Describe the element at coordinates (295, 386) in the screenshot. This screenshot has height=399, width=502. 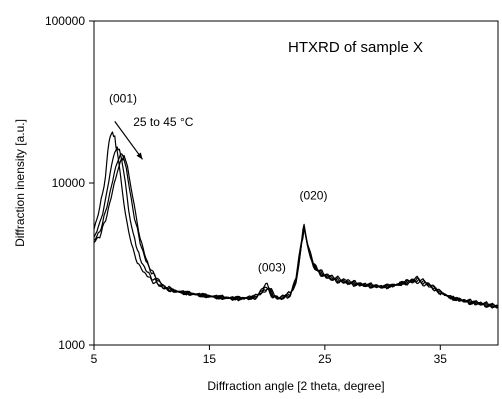
I see `x-axis-title: Diffraction angle [2 theta, degree]` at that location.